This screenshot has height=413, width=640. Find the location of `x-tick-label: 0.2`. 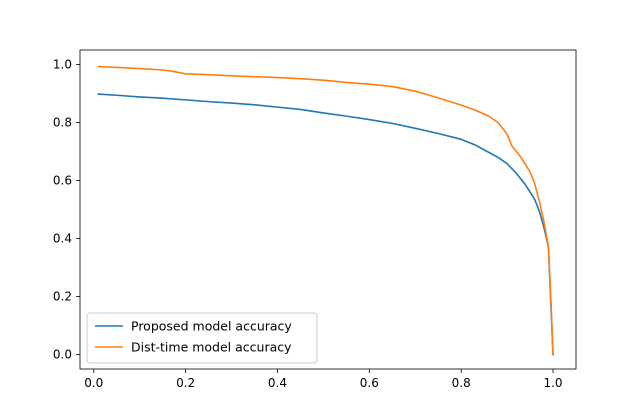

x-tick-label: 0.2 is located at coordinates (185, 383).